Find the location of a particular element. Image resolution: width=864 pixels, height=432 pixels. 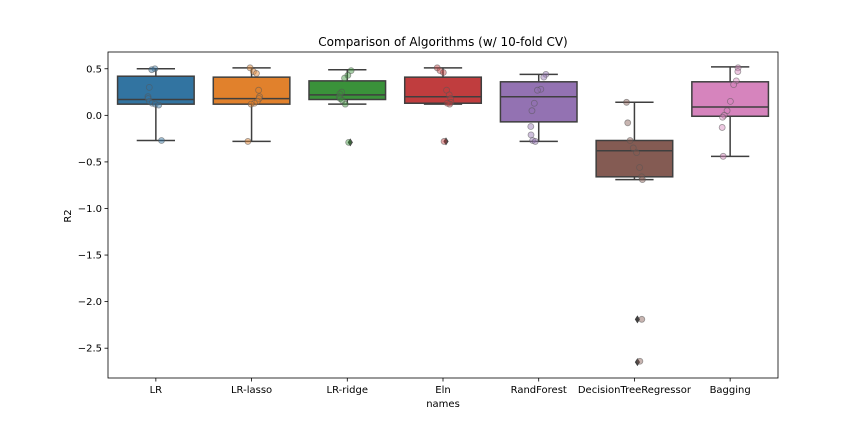

x-tick-label: RandForest is located at coordinates (539, 390).